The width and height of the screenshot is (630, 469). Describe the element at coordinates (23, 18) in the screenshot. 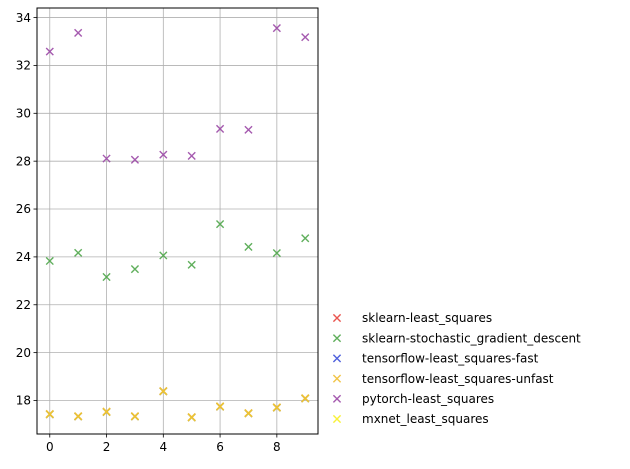

I see `y-tick-label: 34` at that location.